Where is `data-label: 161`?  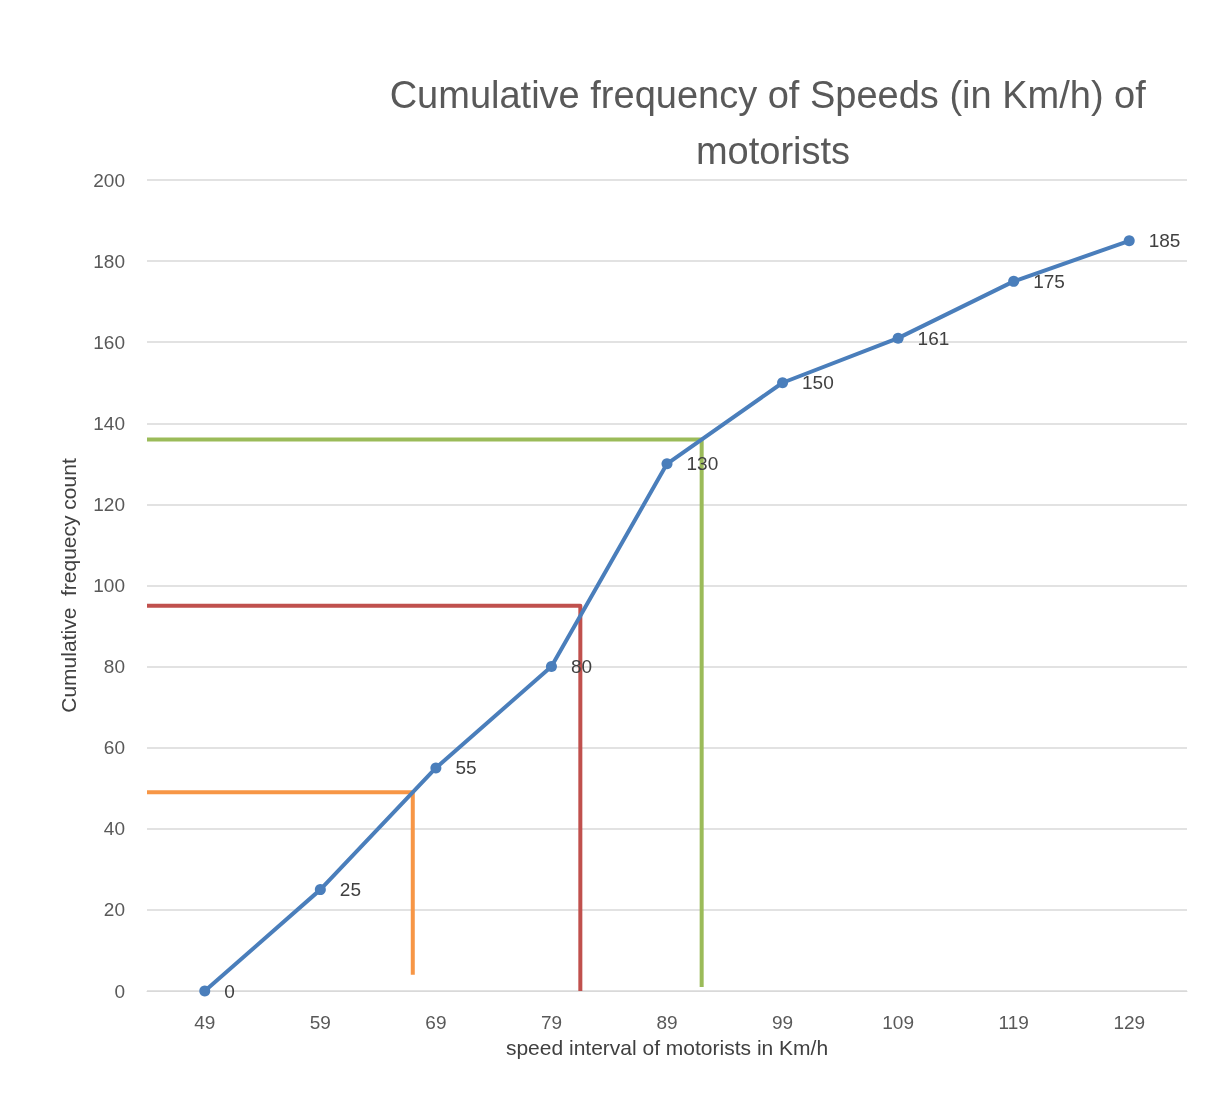
data-label: 161 is located at coordinates (933, 338).